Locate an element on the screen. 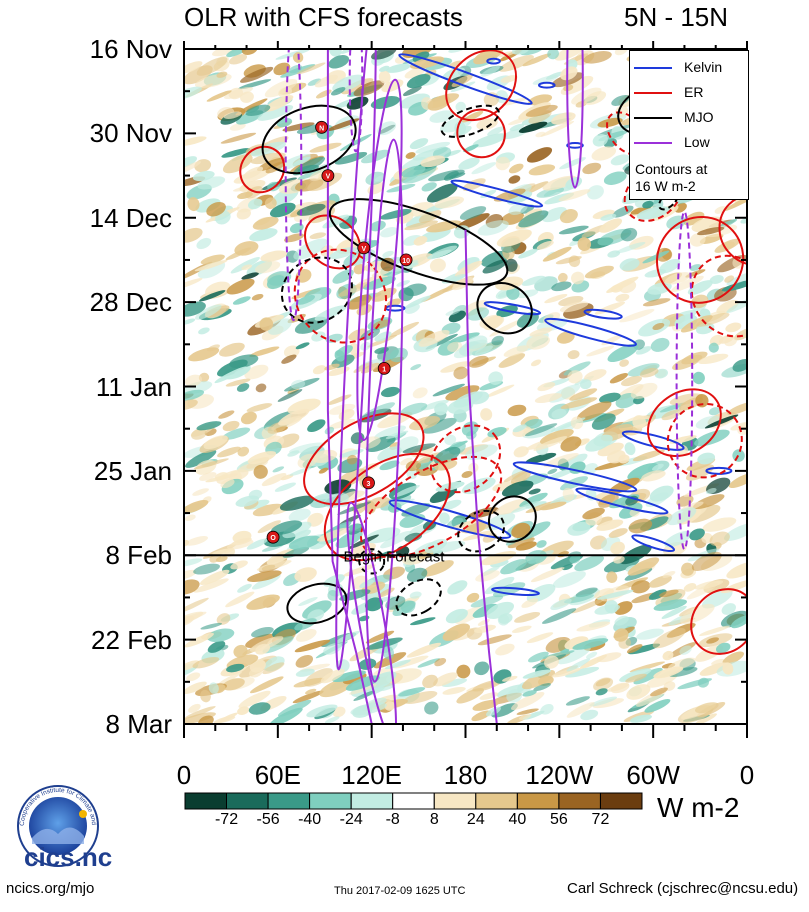 The image size is (809, 912). storm-marker: 3 is located at coordinates (368, 483).